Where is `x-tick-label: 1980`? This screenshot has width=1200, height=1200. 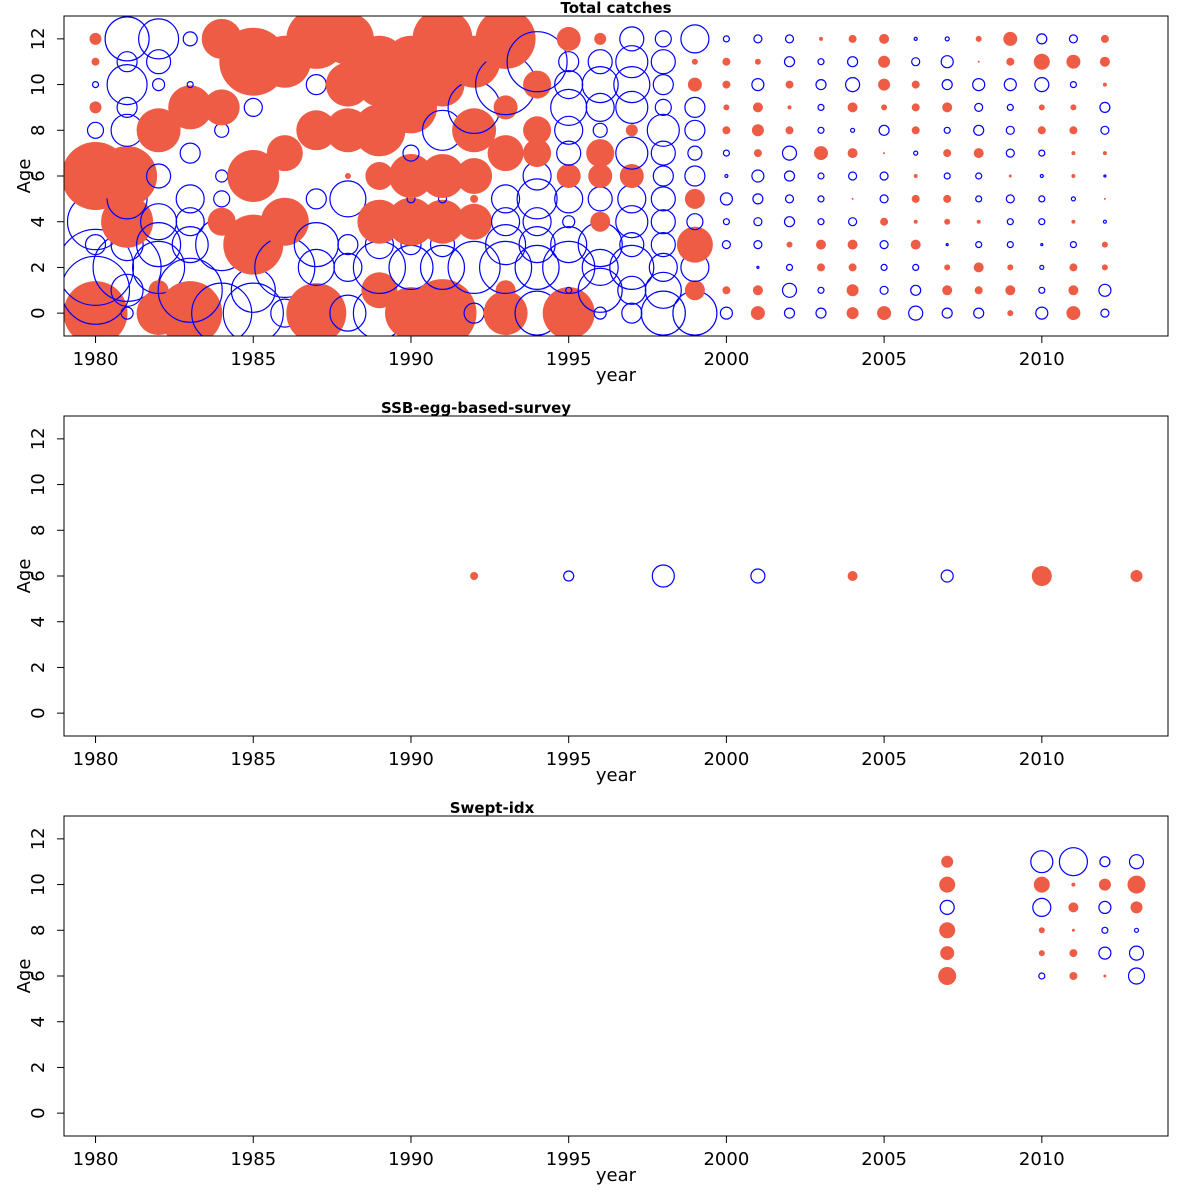
x-tick-label: 1980 is located at coordinates (96, 359).